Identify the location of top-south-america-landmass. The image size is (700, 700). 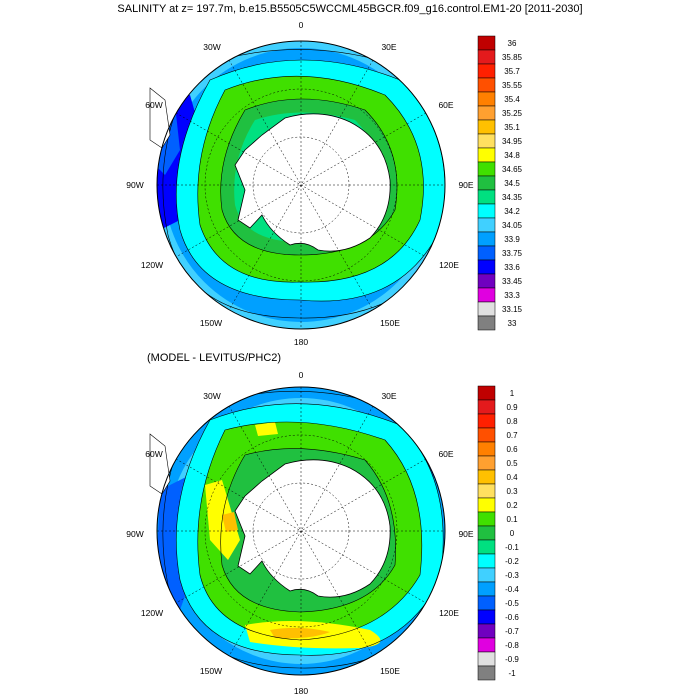
(160, 118).